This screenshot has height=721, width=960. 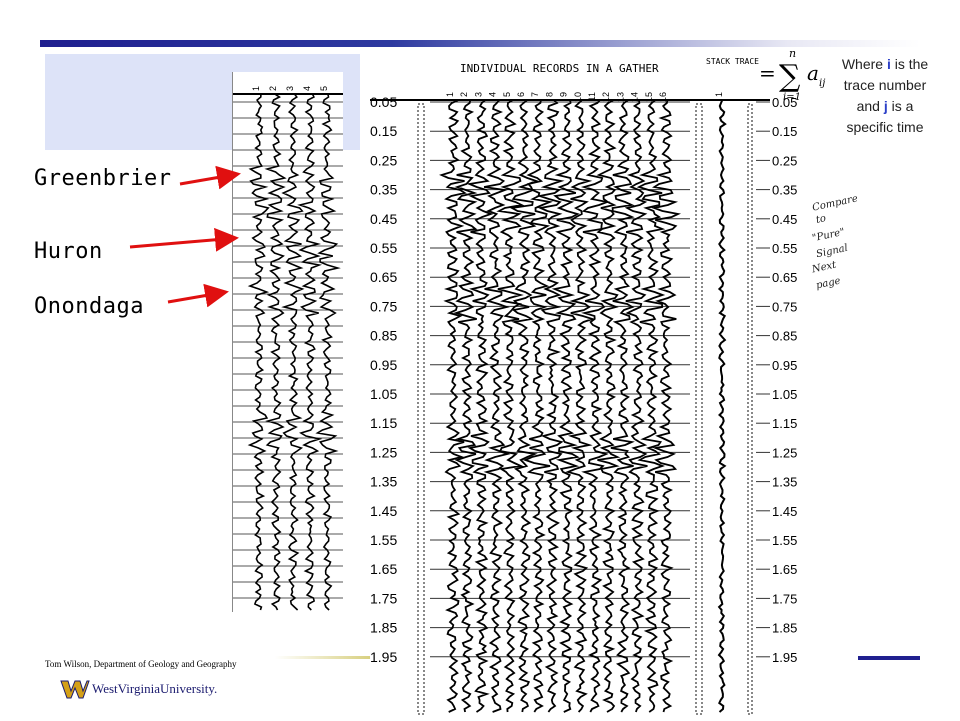 I want to click on gather-time-label-right: 0.75, so click(x=784, y=306).